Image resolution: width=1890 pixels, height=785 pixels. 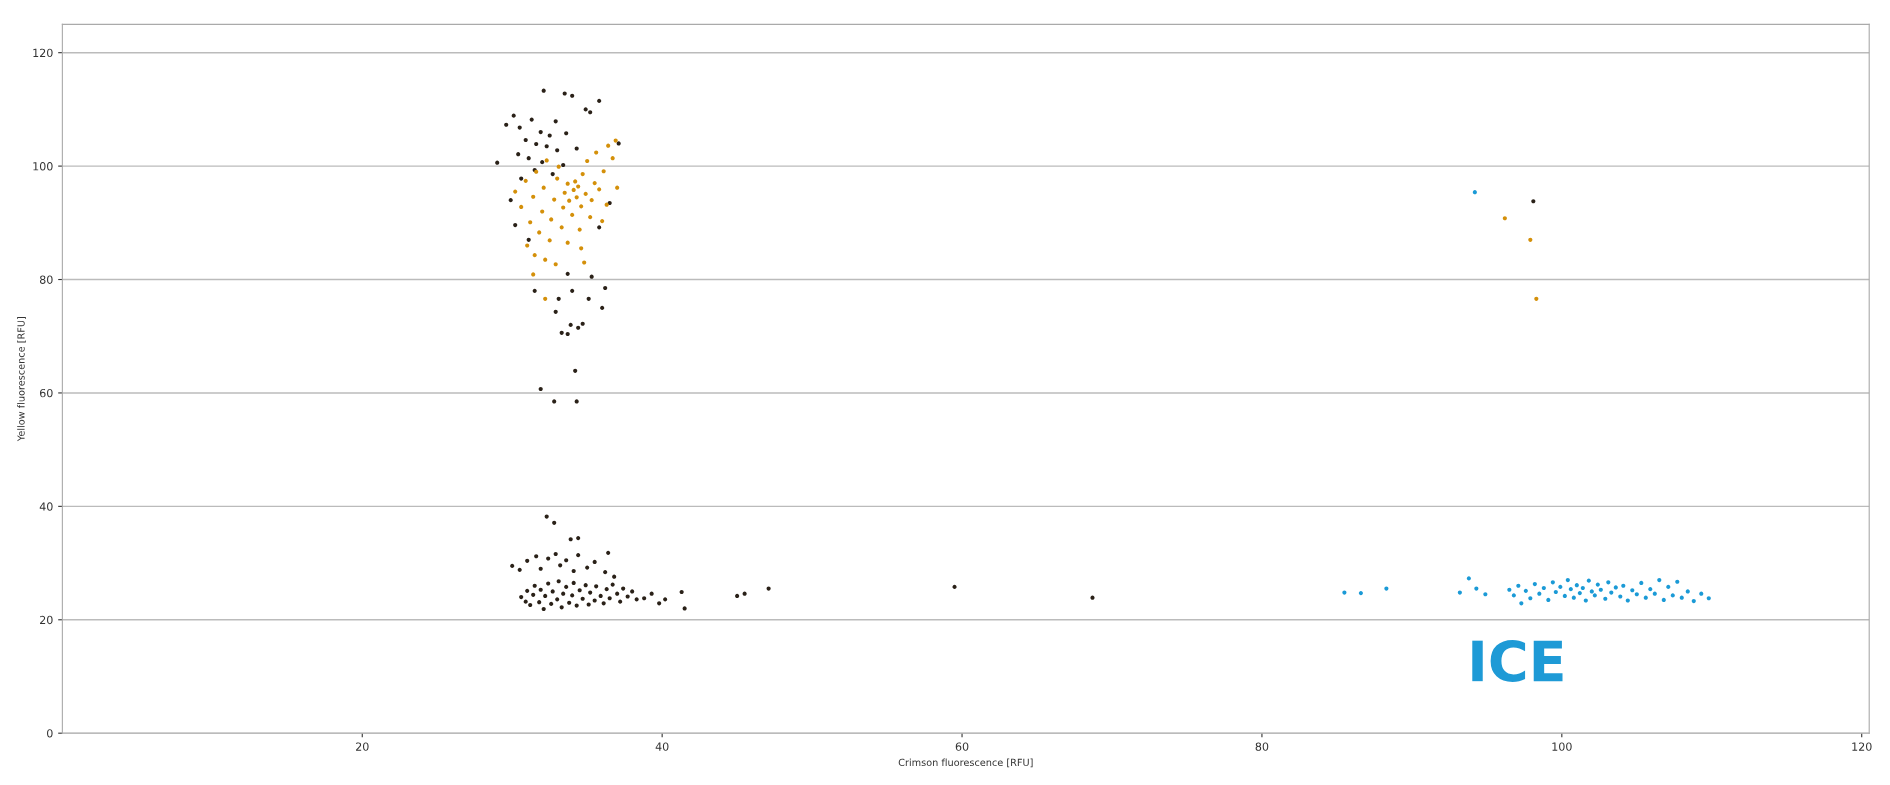 What do you see at coordinates (43, 166) in the screenshot?
I see `y-tick-label: 100` at bounding box center [43, 166].